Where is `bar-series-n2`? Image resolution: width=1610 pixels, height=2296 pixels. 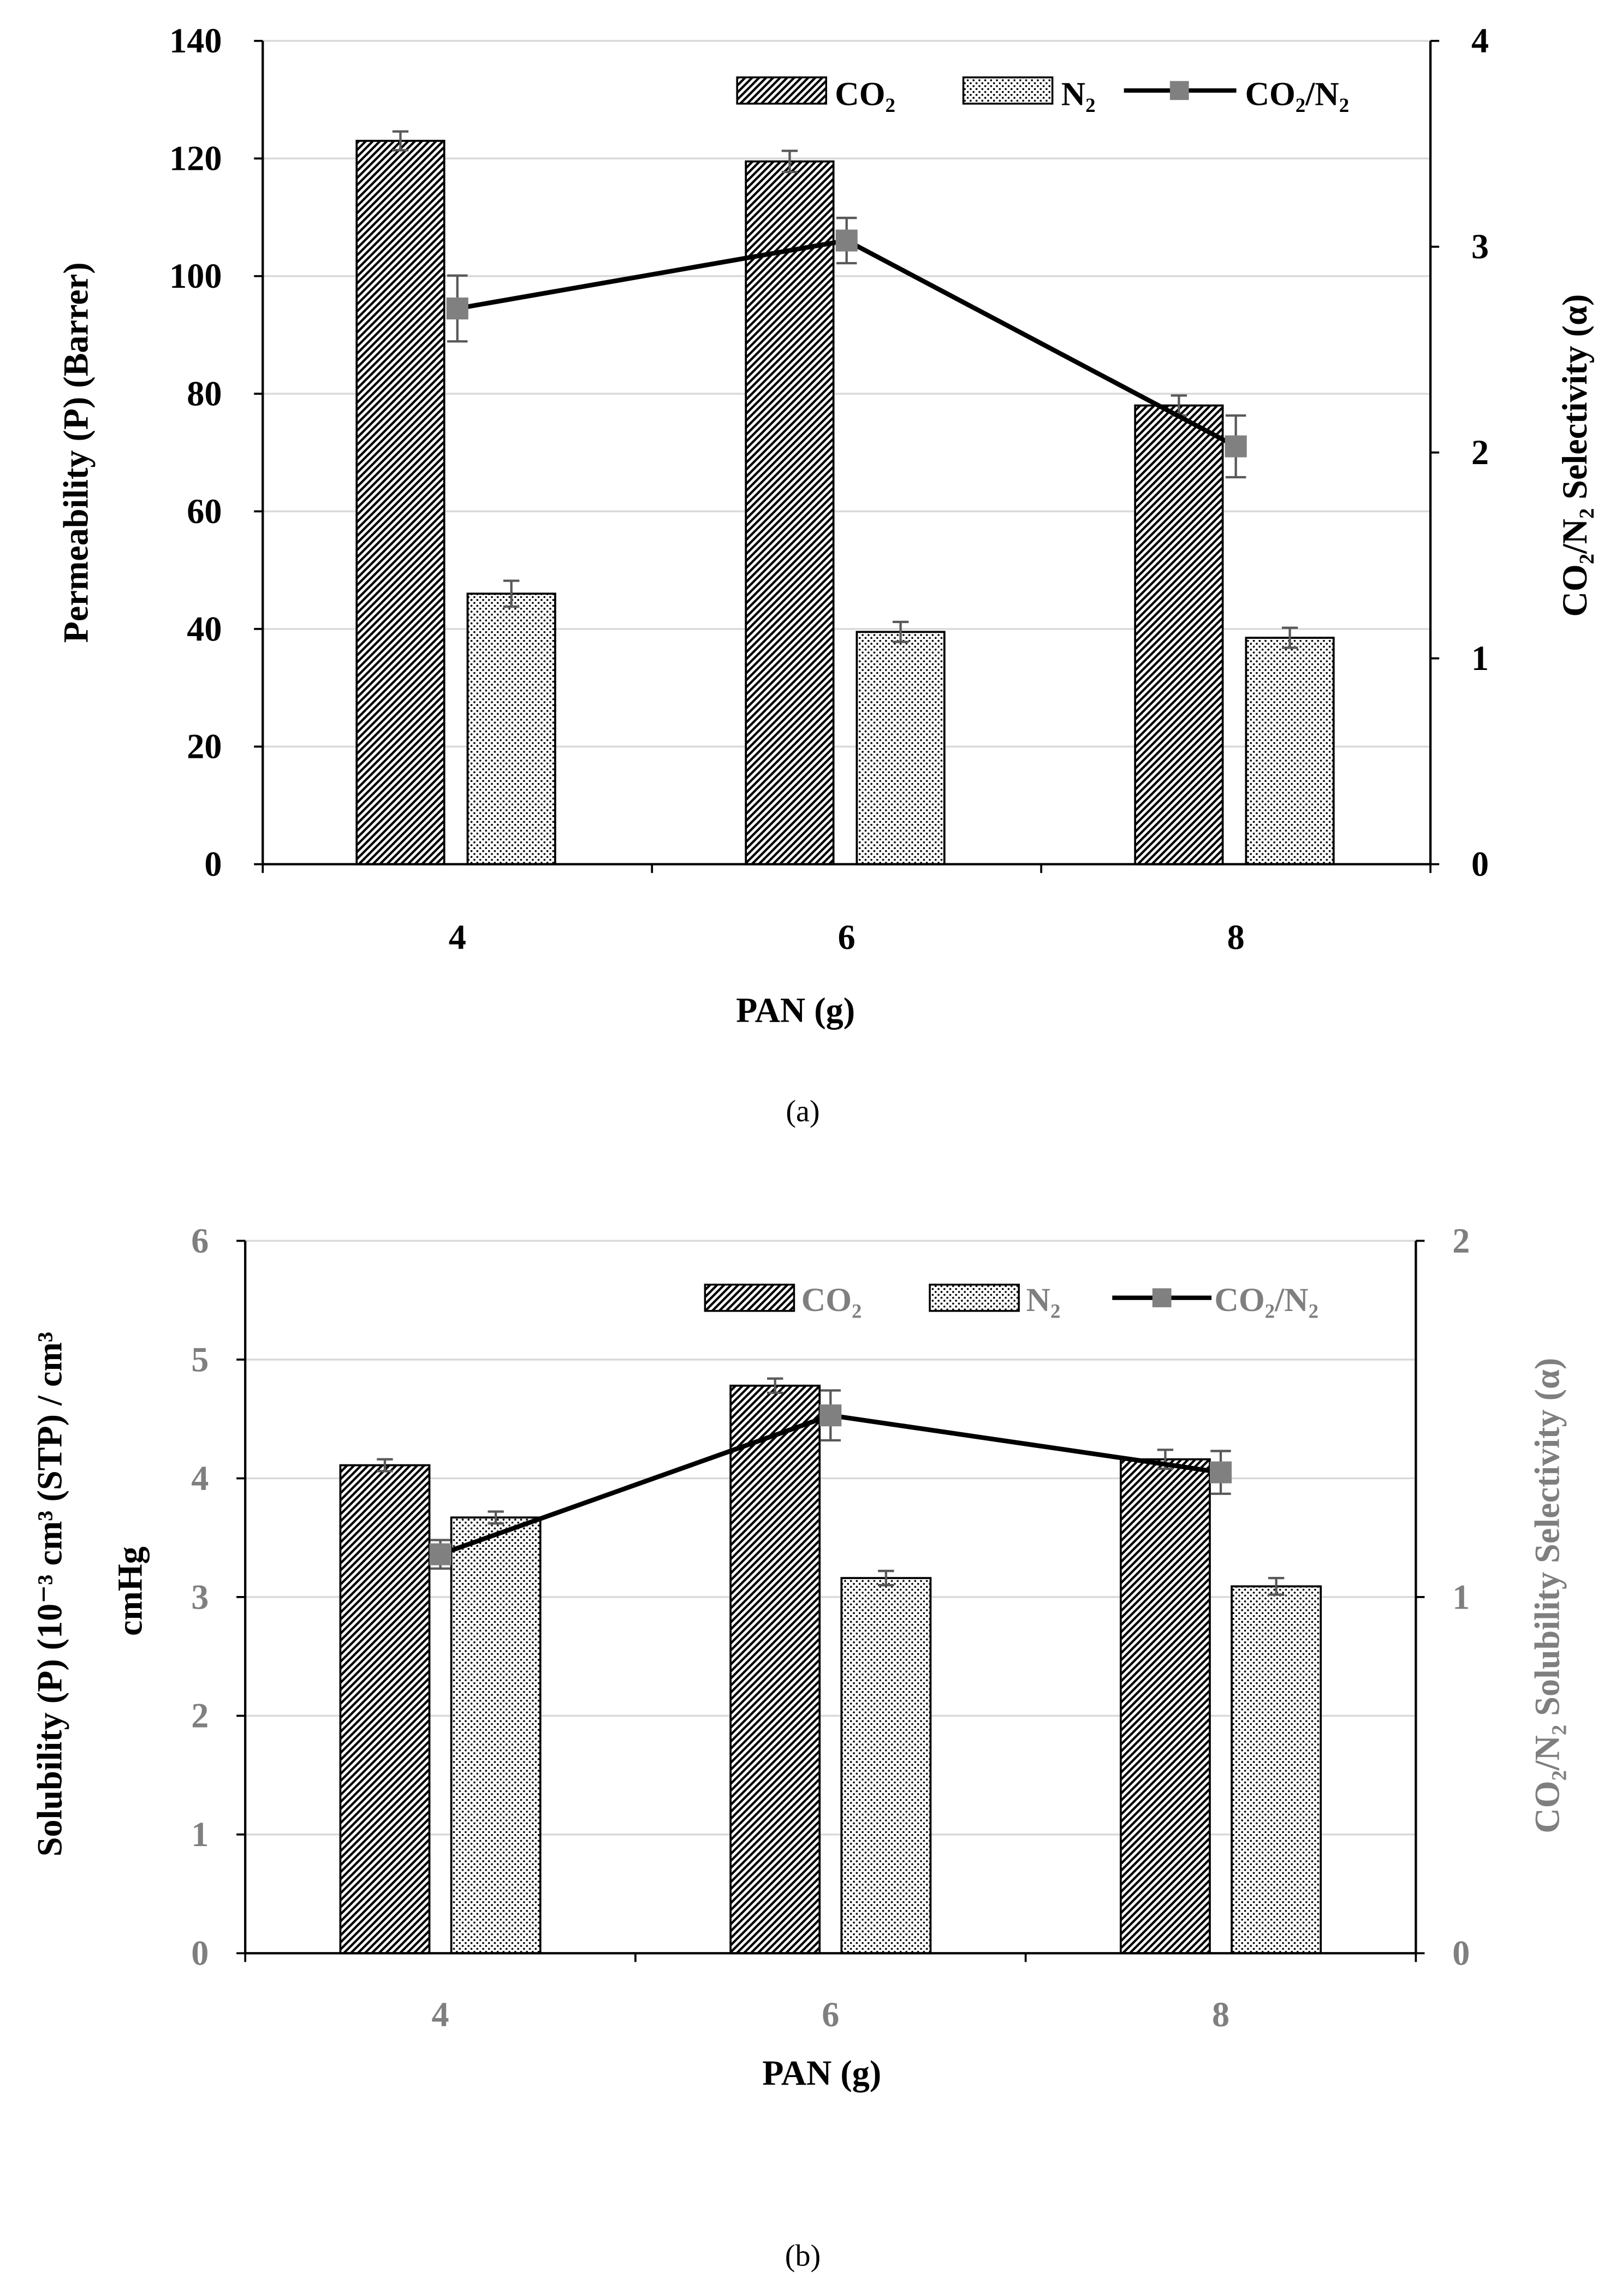 bar-series-n2 is located at coordinates (900, 729).